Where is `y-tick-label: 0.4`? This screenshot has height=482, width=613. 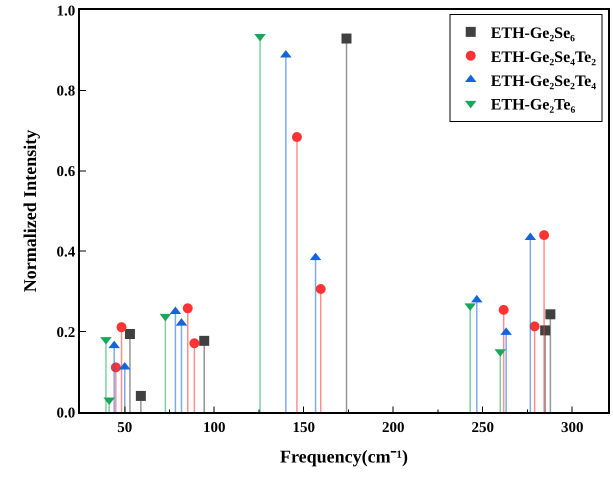 y-tick-label: 0.4 is located at coordinates (66, 252).